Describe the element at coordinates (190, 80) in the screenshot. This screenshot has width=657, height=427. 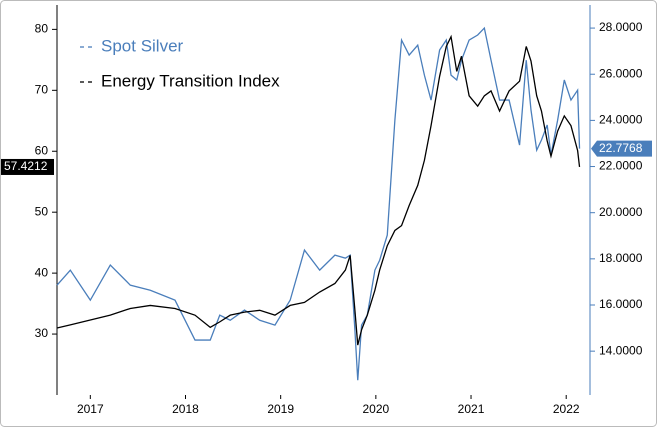
I see `legend-label: Energy Transition Index` at that location.